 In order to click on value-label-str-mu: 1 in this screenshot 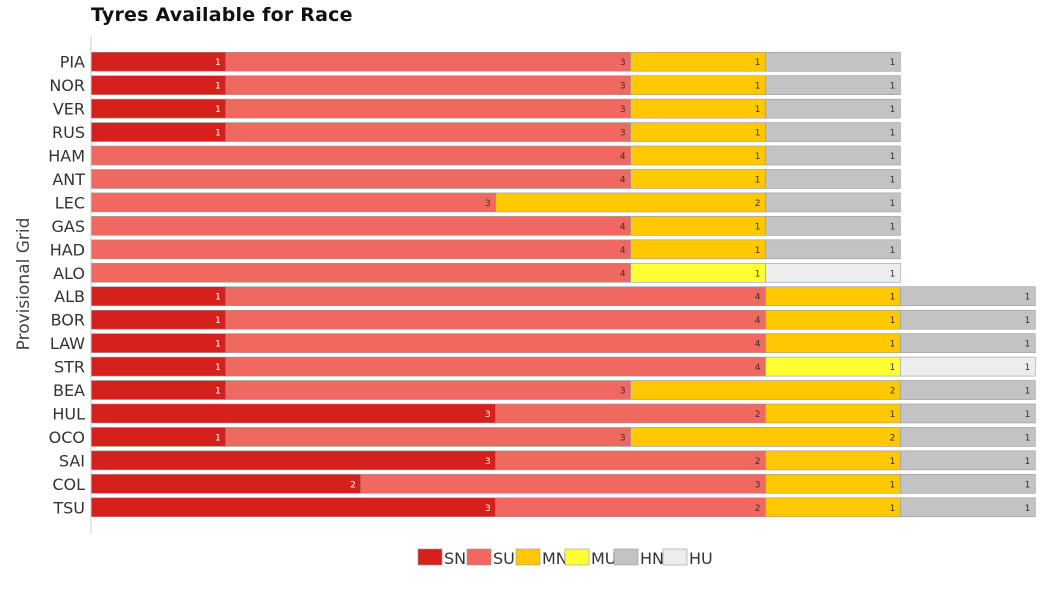, I will do `click(893, 368)`.